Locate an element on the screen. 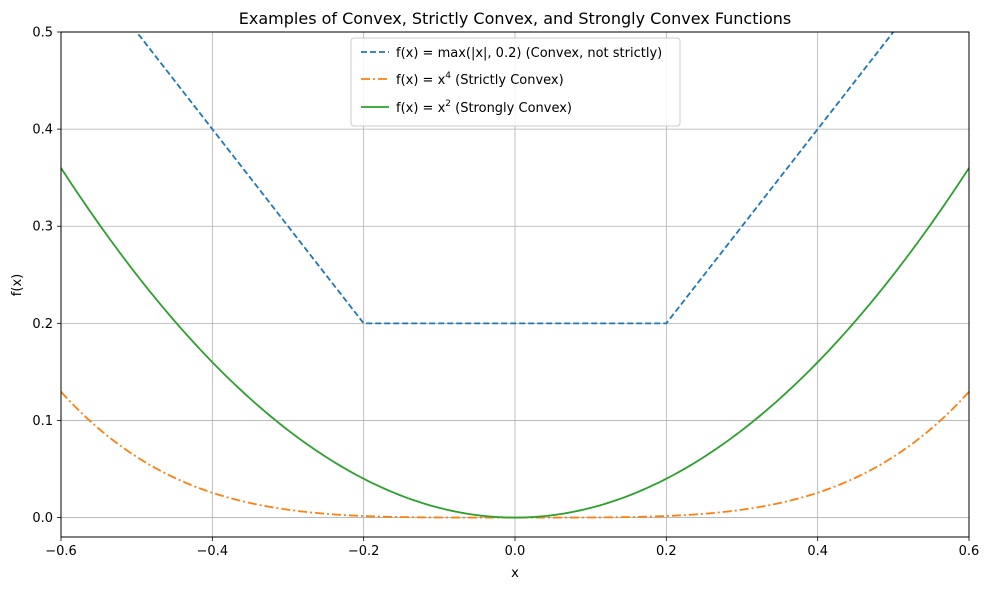 This screenshot has height=590, width=990. x-axis-label: x is located at coordinates (515, 573).